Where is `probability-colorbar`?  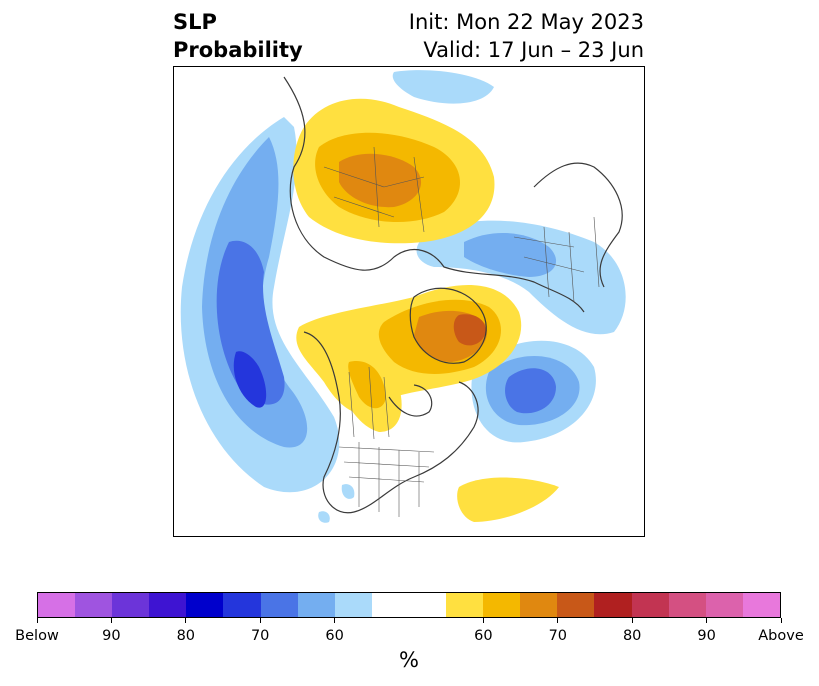 probability-colorbar is located at coordinates (409, 605).